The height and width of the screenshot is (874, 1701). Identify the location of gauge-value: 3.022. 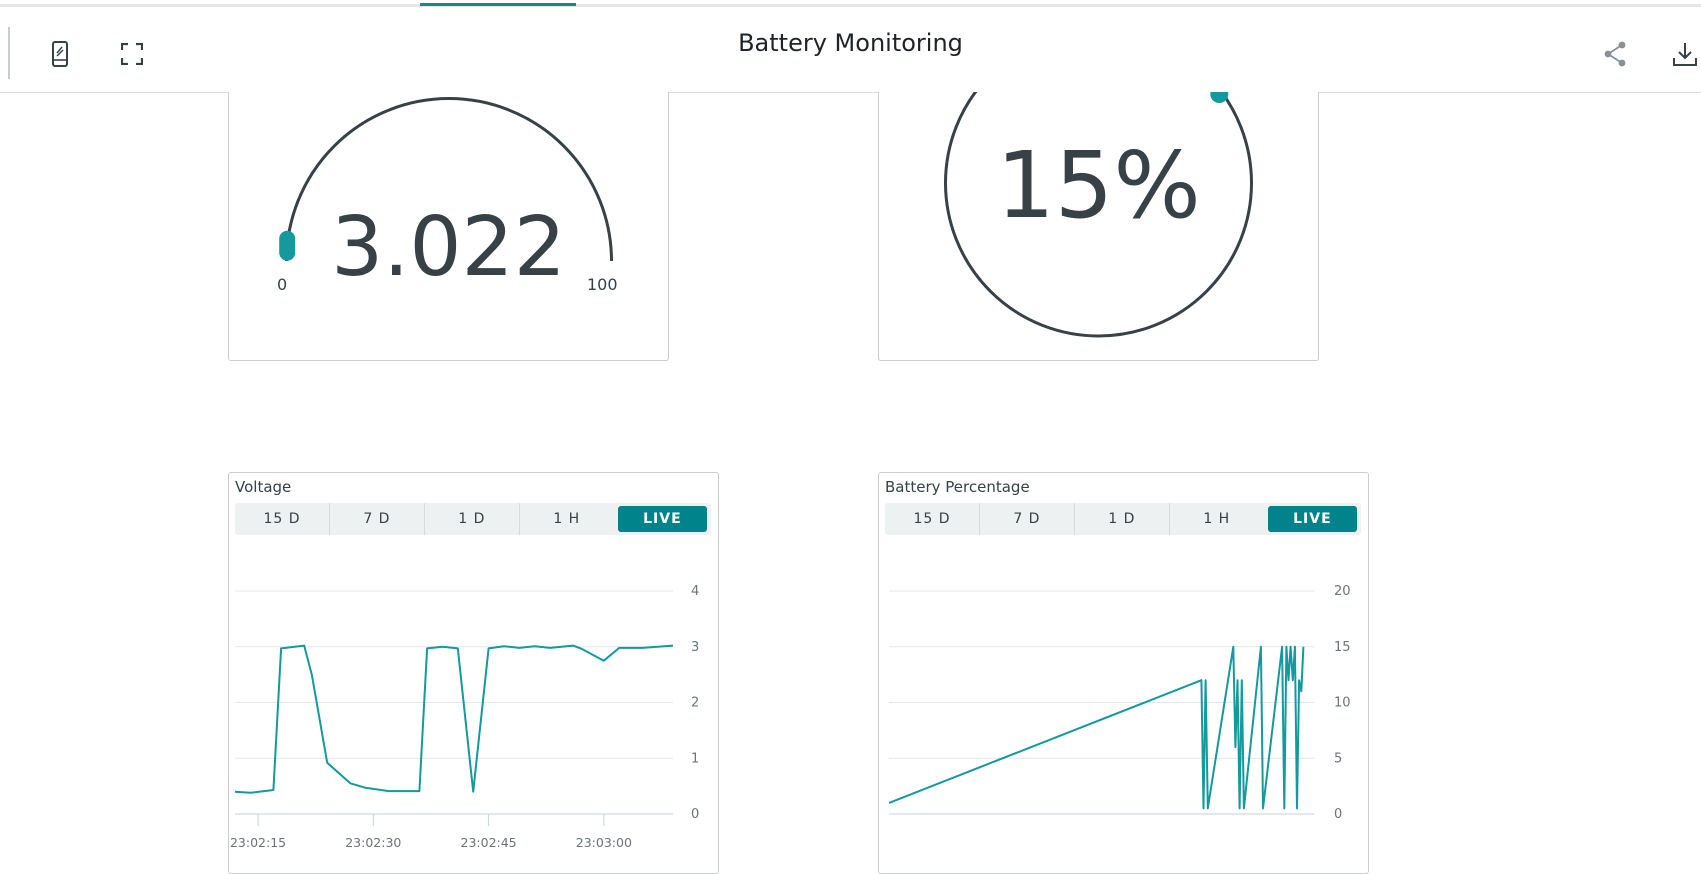
(448, 247).